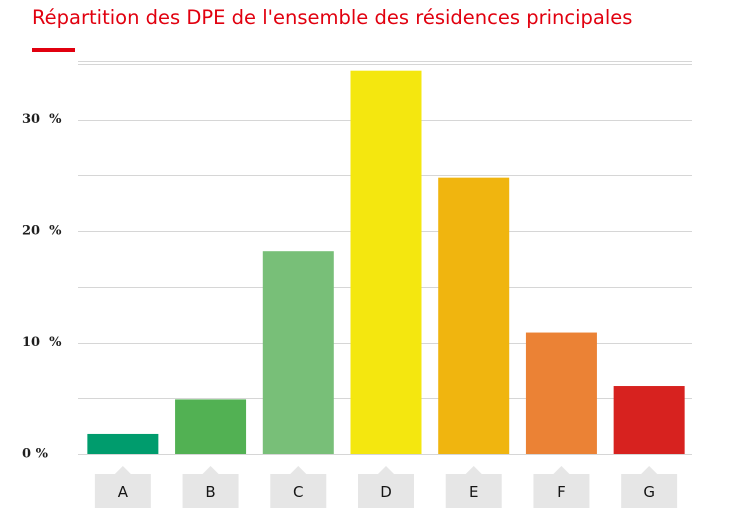 This screenshot has height=522, width=732. I want to click on category-label-e: E, so click(473, 492).